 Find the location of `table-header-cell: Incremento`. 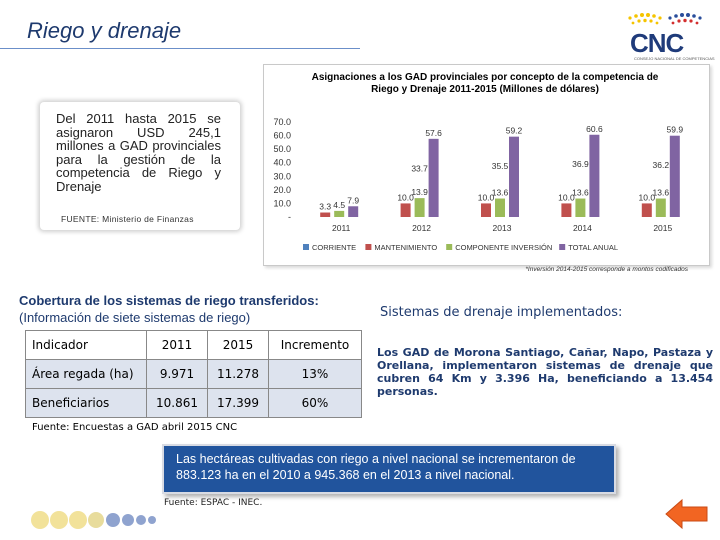

table-header-cell: Incremento is located at coordinates (315, 345).